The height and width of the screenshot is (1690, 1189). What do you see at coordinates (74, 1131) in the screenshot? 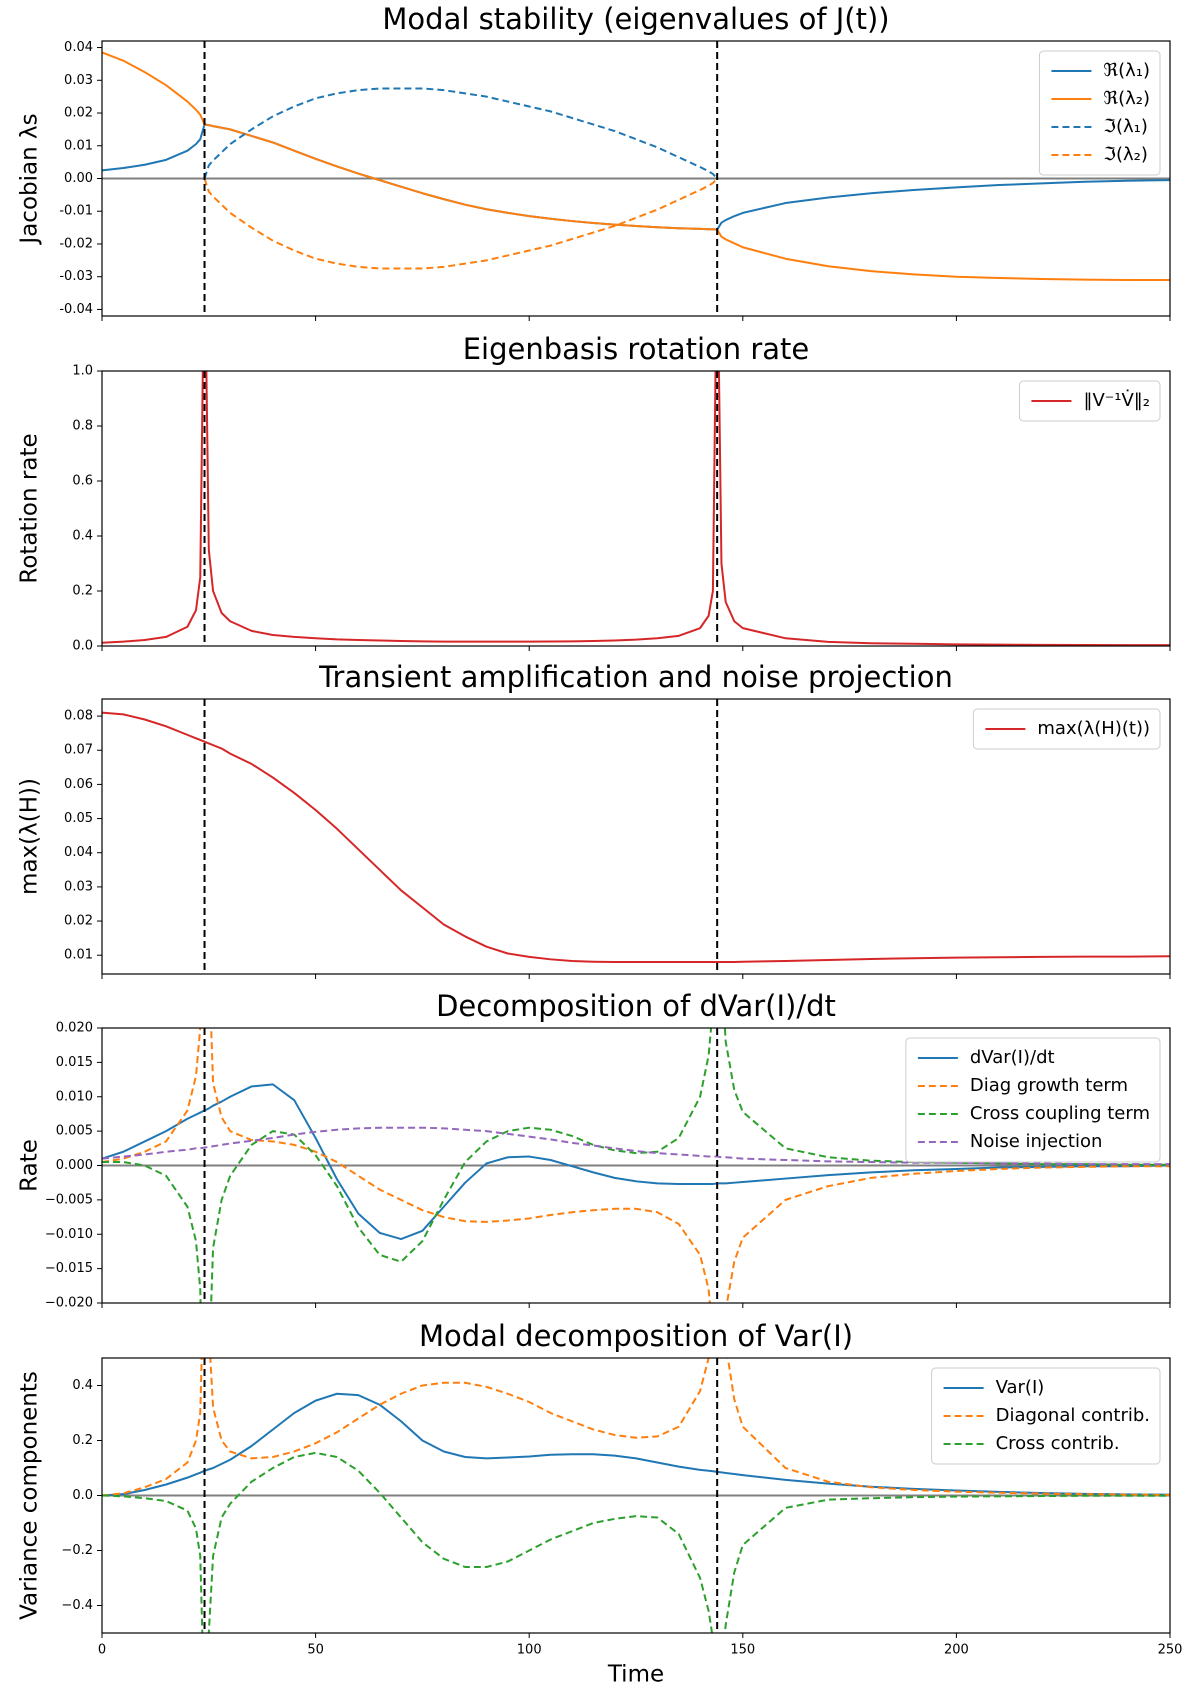
I see `y-tick-label: 0.005` at bounding box center [74, 1131].